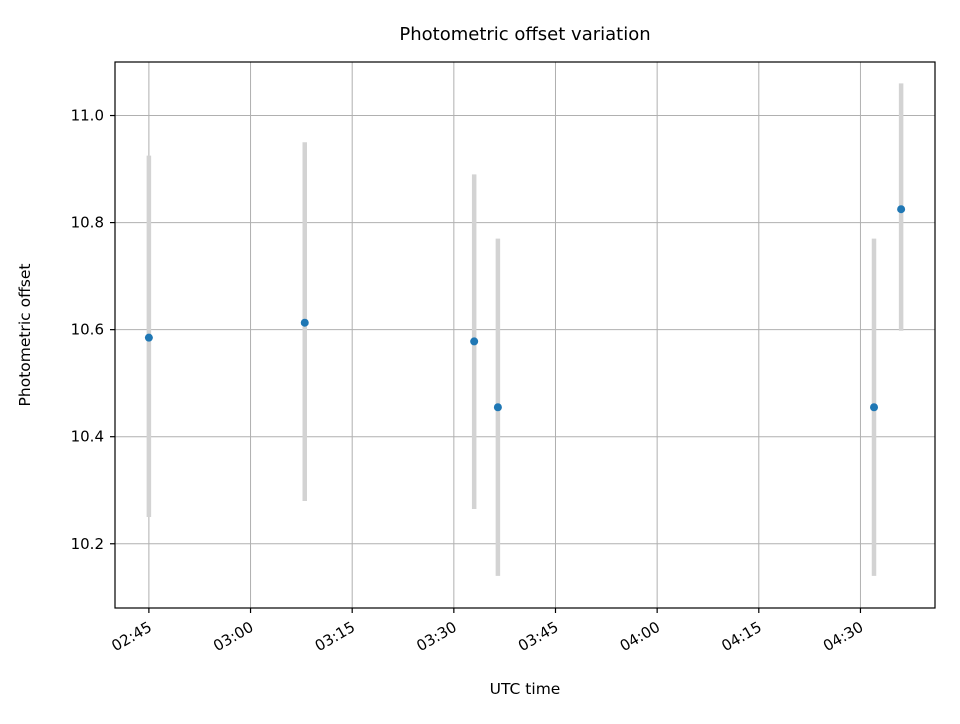 The width and height of the screenshot is (960, 724). What do you see at coordinates (25, 335) in the screenshot?
I see `y-axis-label: Photometric offset` at bounding box center [25, 335].